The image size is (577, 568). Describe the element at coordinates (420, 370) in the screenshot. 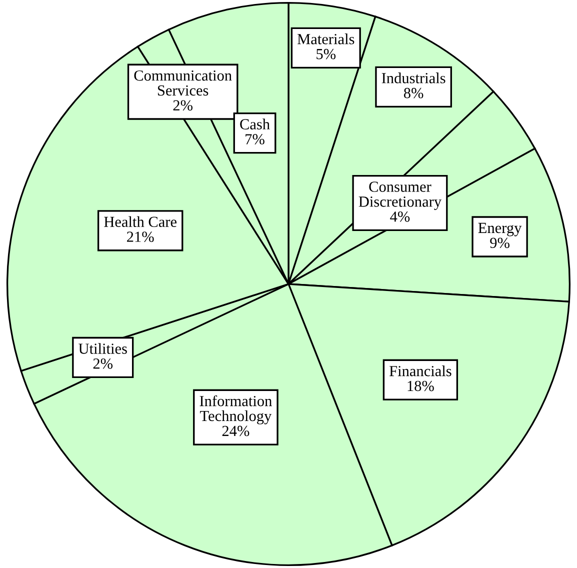

I see `slice-label: Financials` at that location.